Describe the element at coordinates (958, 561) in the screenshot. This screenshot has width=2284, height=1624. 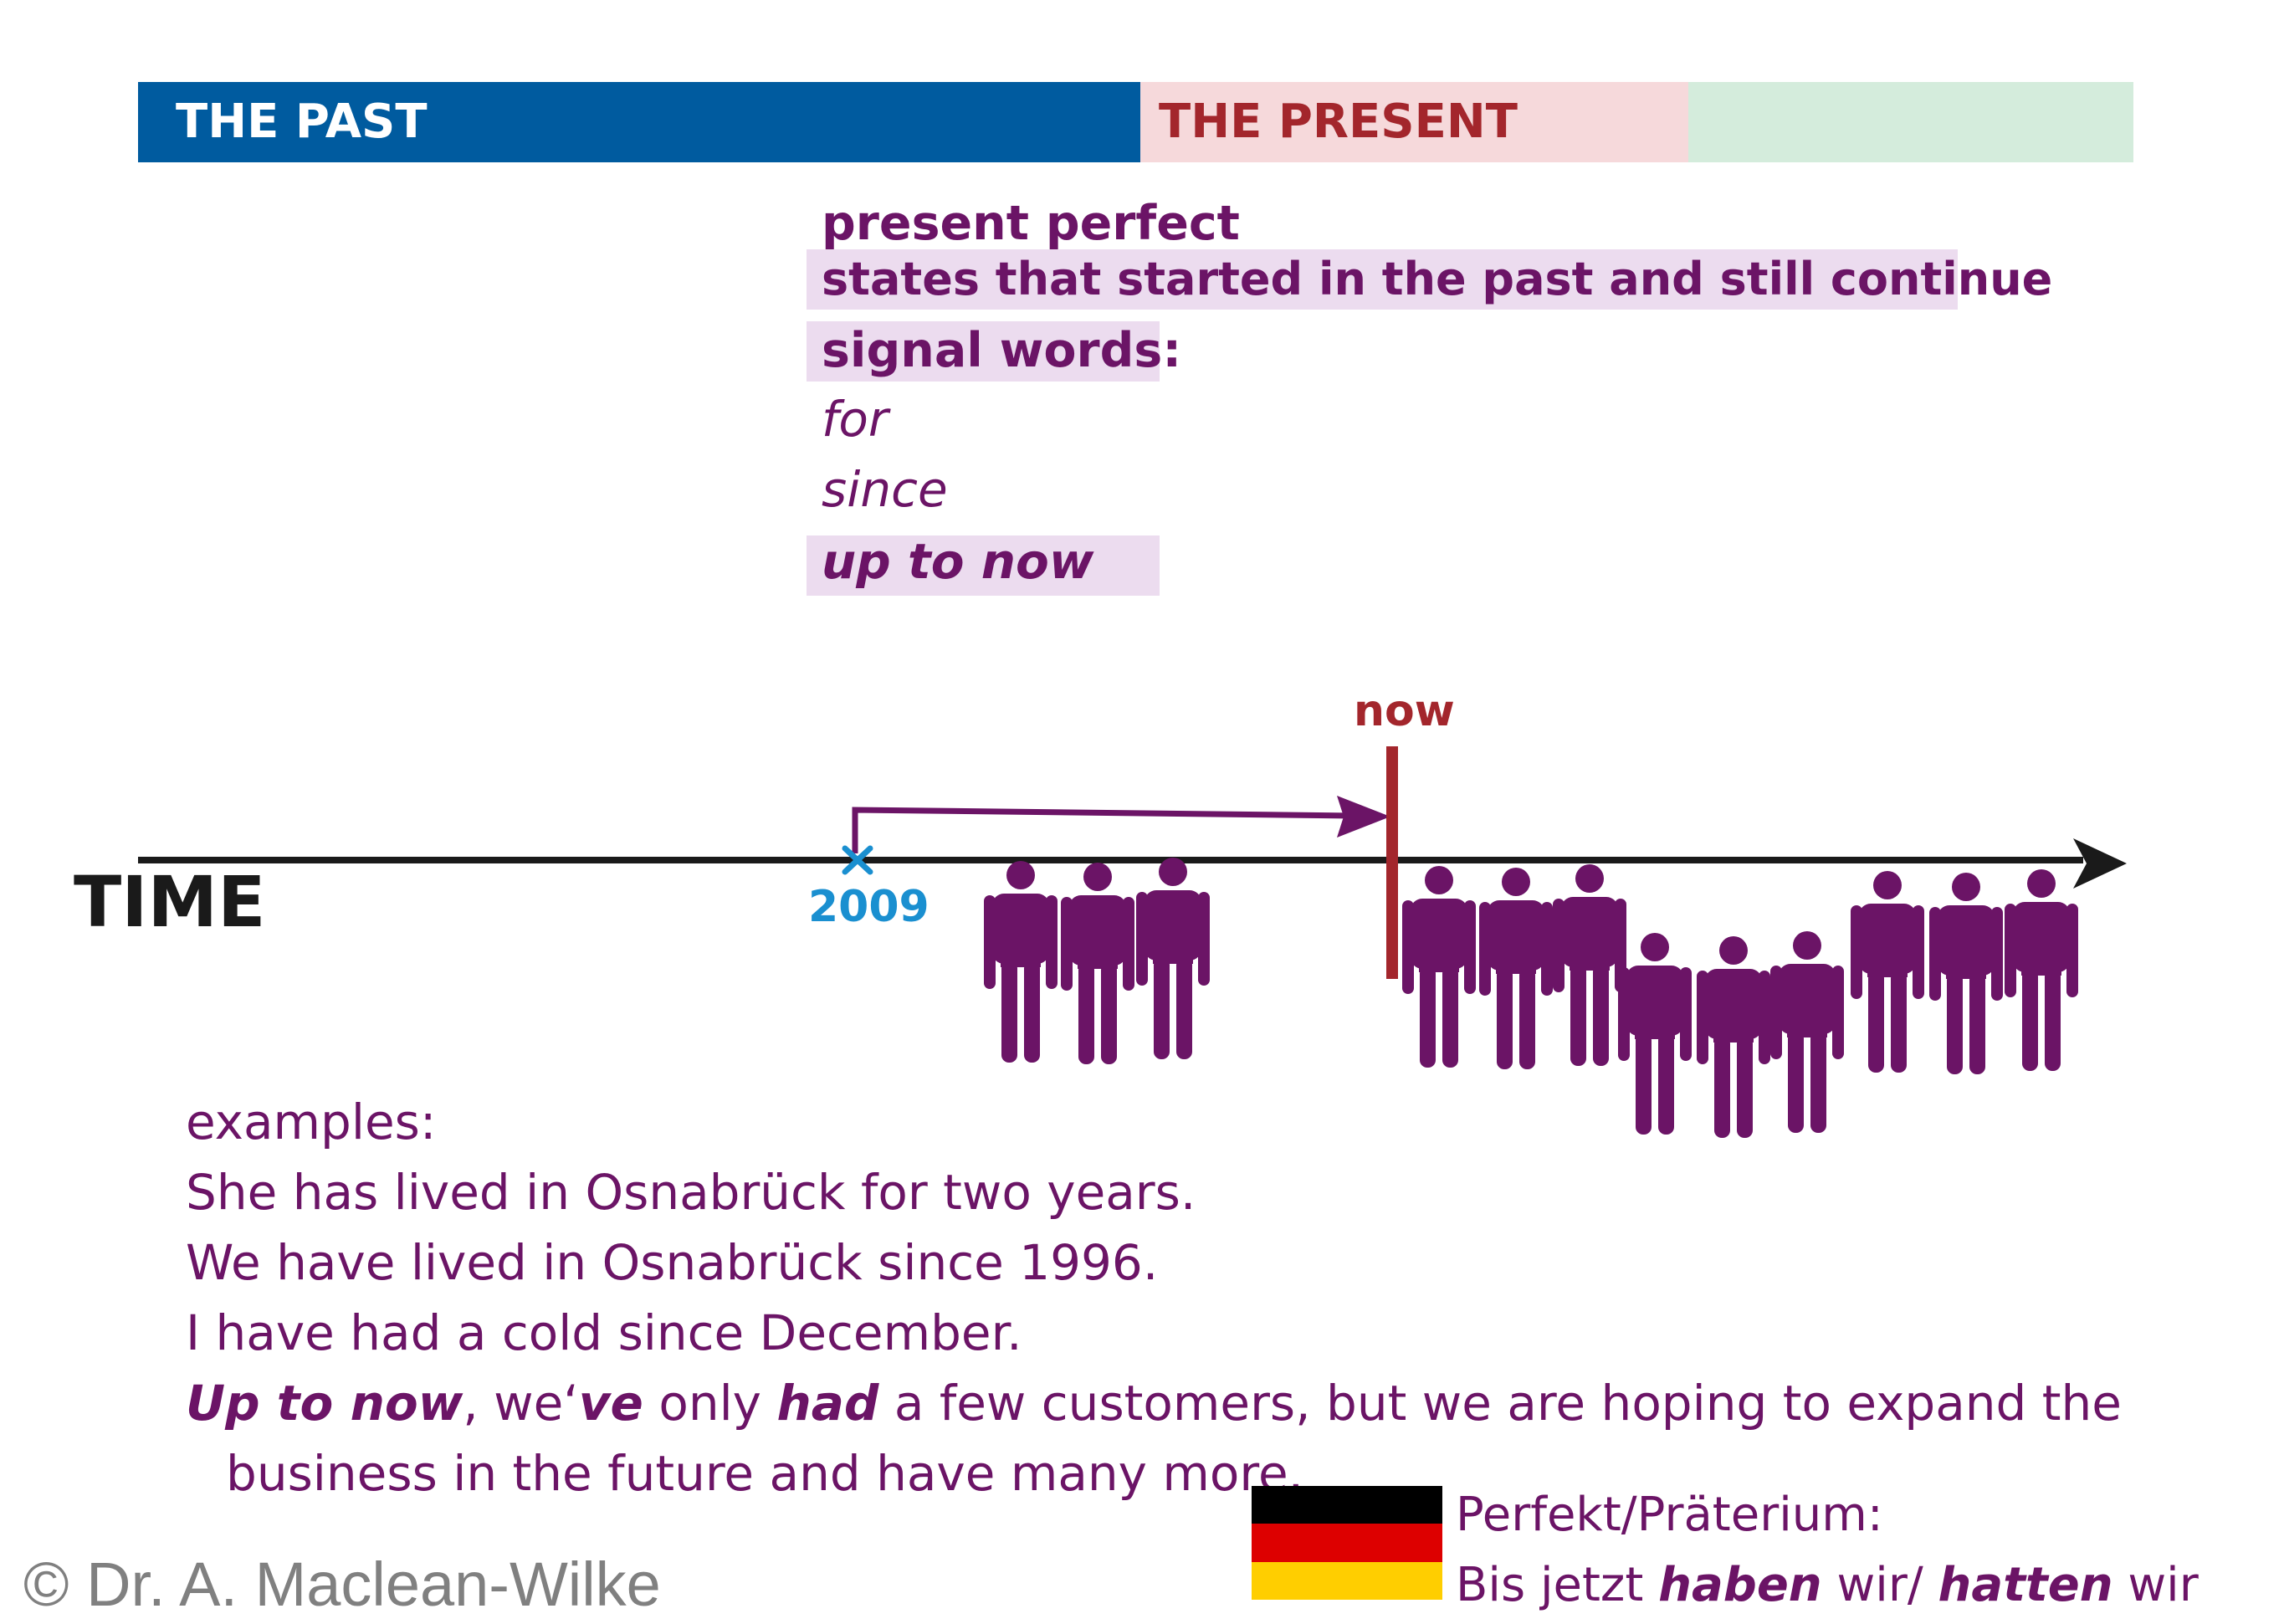
I see `signal-word-up-to-now: up to now` at that location.